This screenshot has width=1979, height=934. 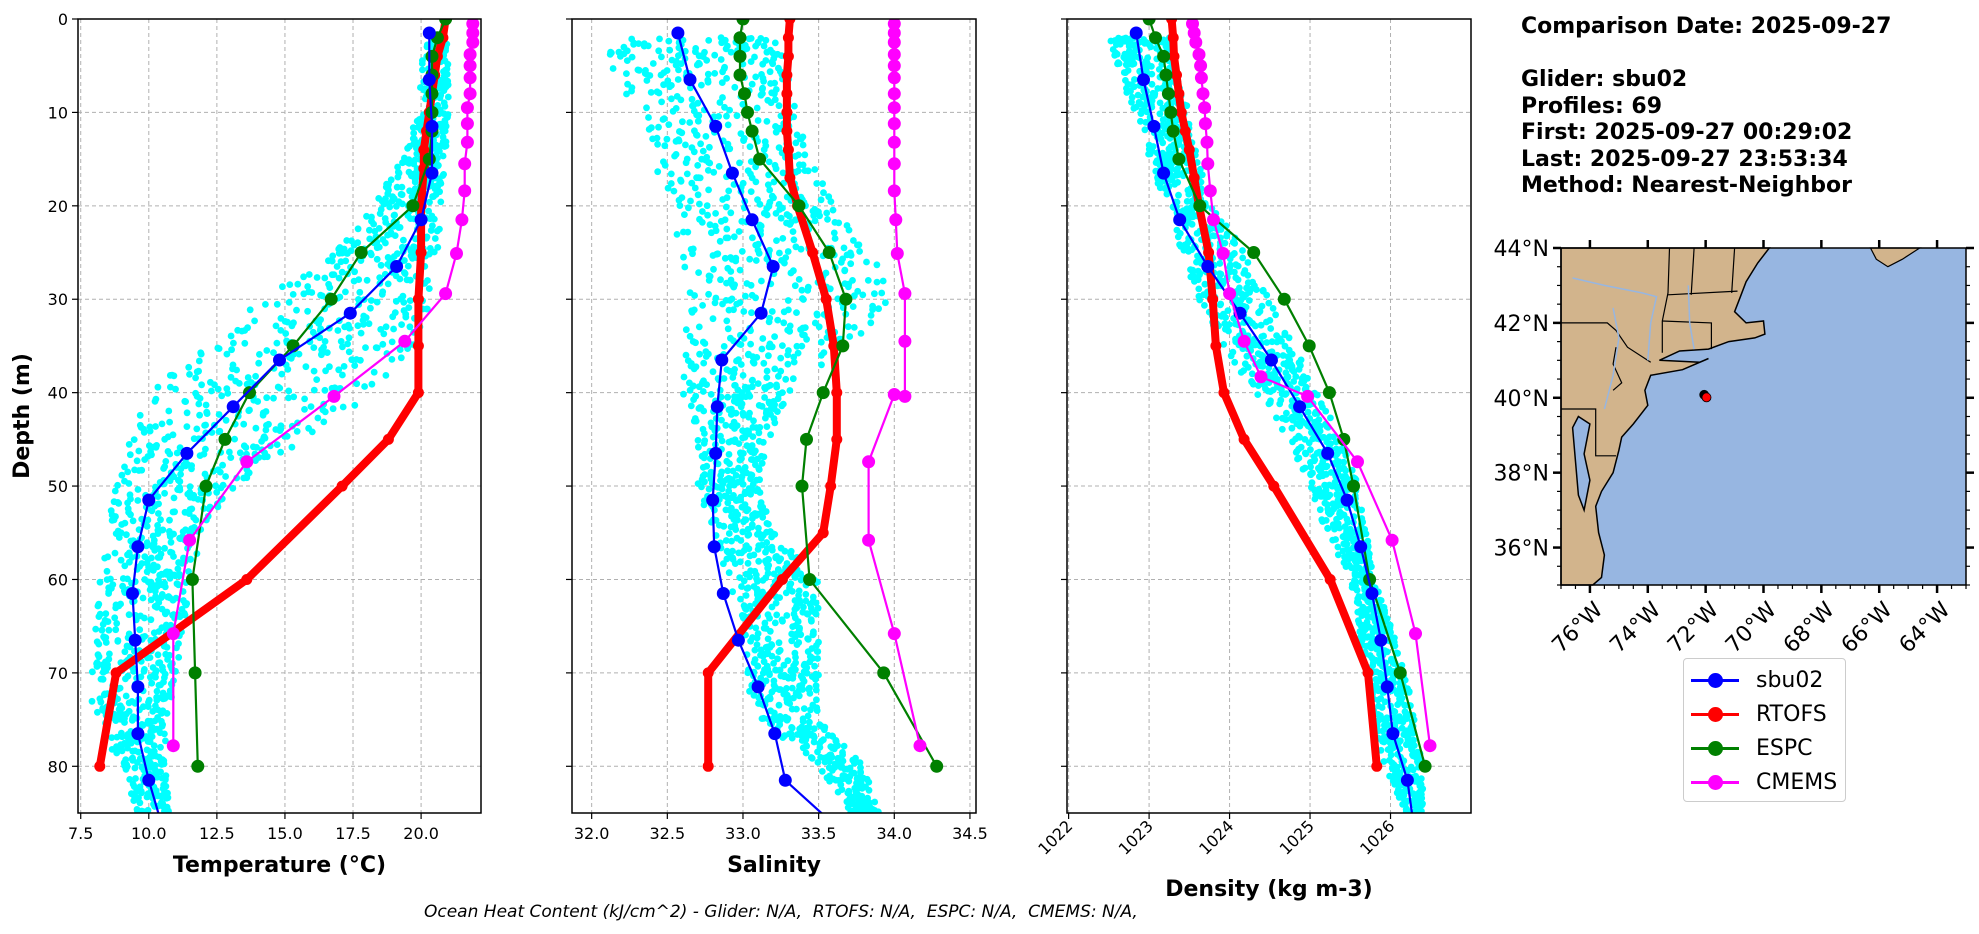 What do you see at coordinates (58, 299) in the screenshot?
I see `y-tick-label: 30` at bounding box center [58, 299].